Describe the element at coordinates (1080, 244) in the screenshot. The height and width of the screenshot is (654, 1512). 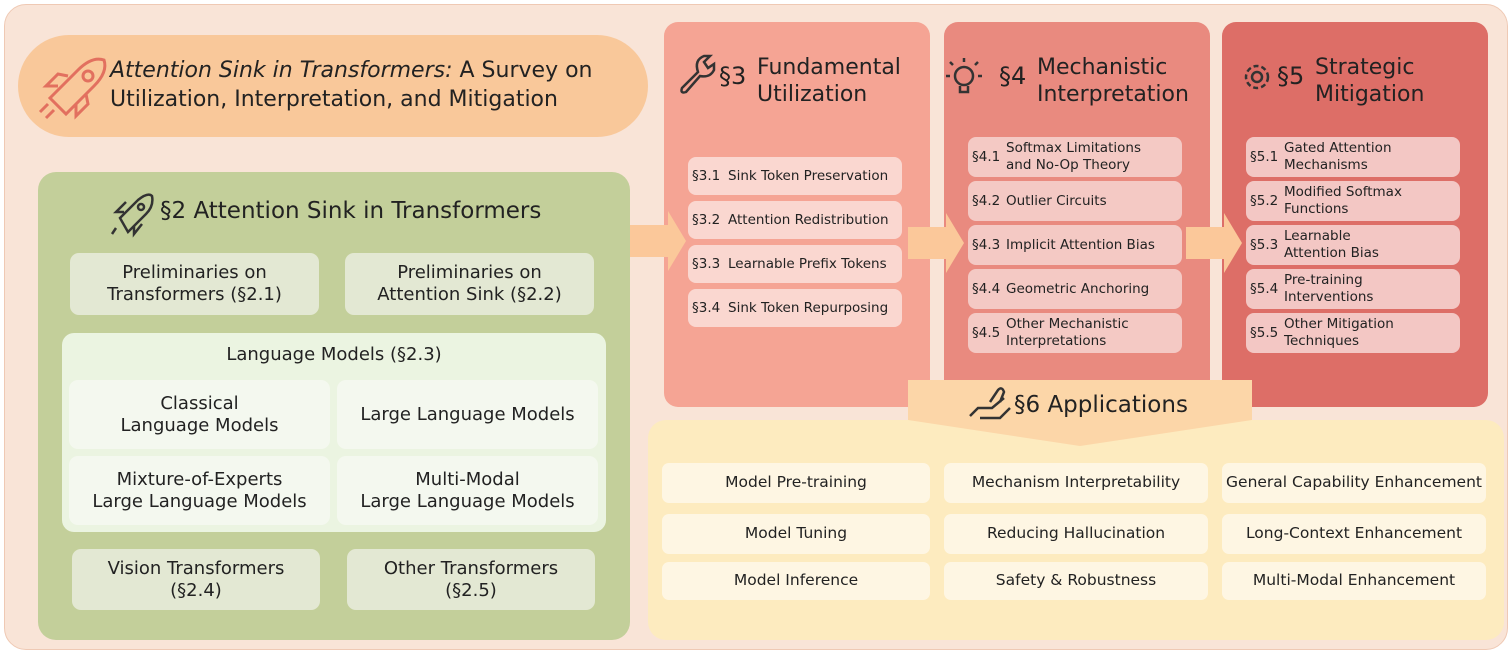
I see `subsection-label: Implicit Attention Bias` at that location.